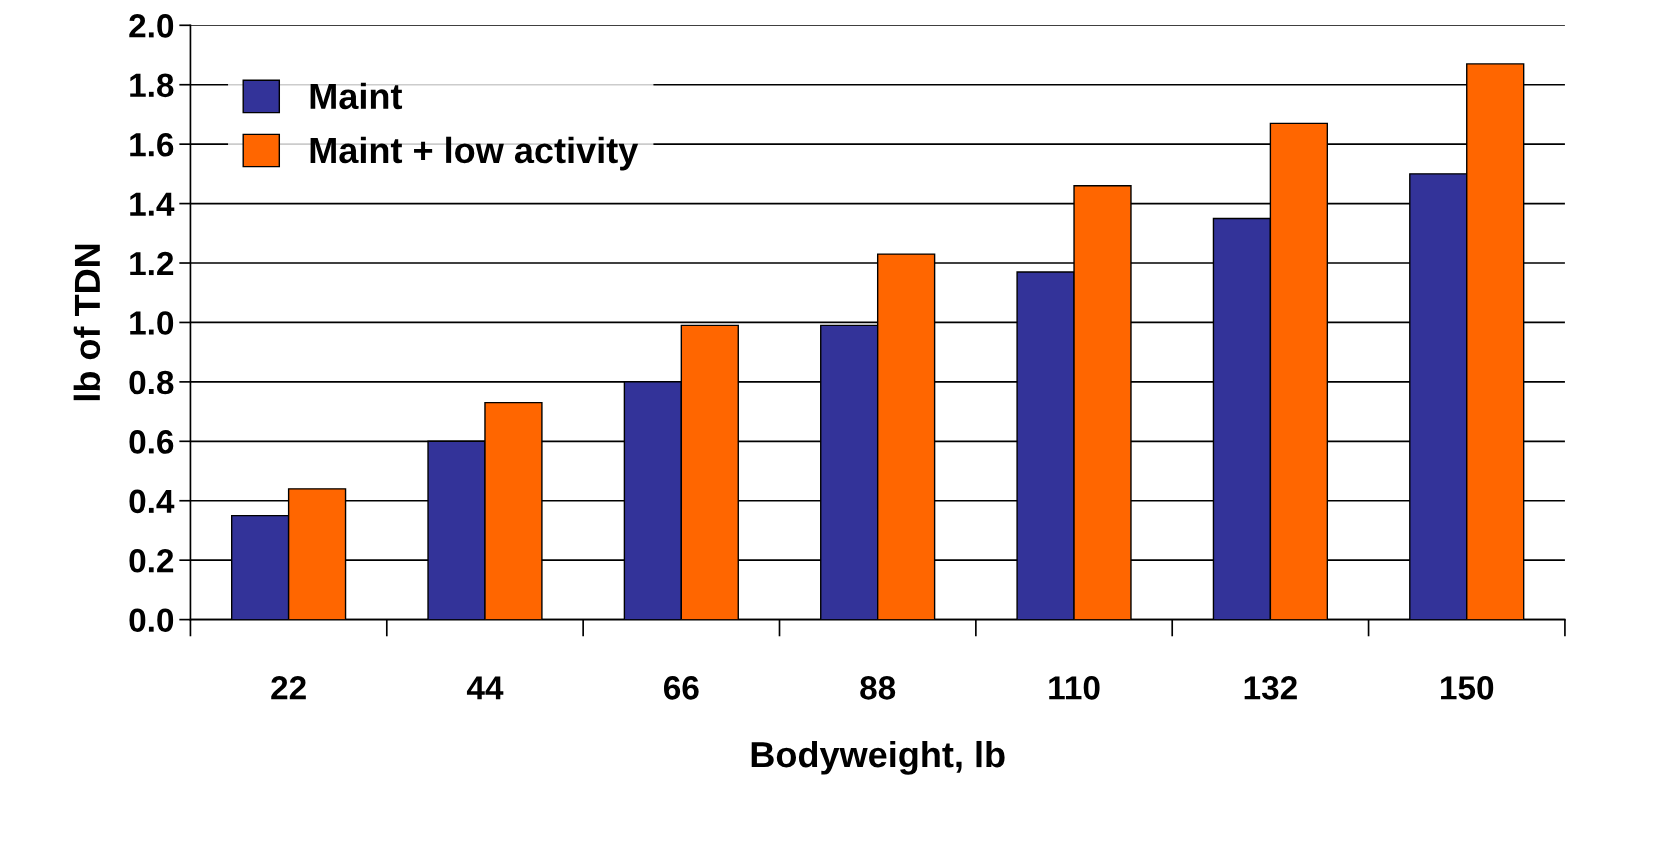 The width and height of the screenshot is (1656, 843). Describe the element at coordinates (356, 96) in the screenshot. I see `legend-label: Maint` at that location.